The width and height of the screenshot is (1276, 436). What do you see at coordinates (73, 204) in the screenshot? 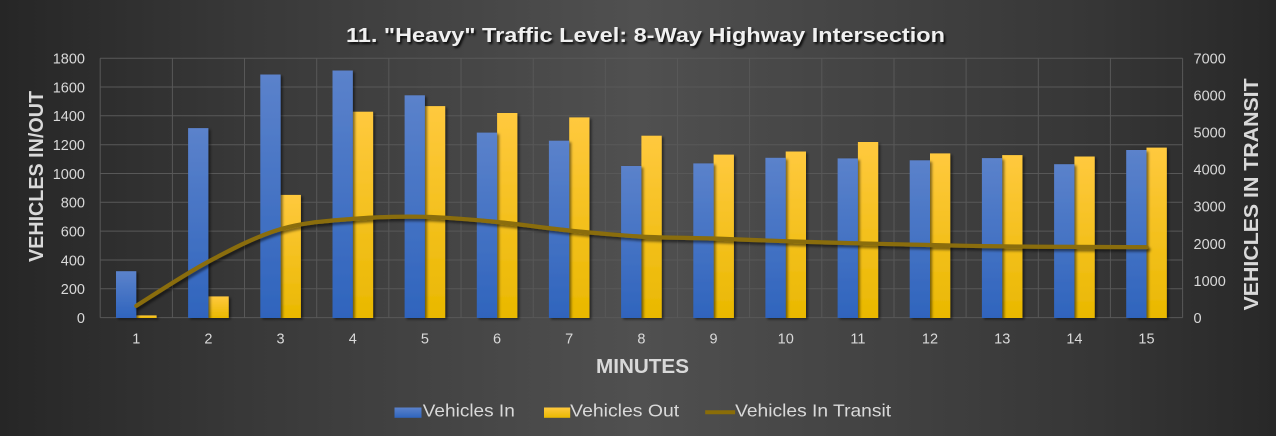
I see `svg-text: 800` at bounding box center [73, 204].